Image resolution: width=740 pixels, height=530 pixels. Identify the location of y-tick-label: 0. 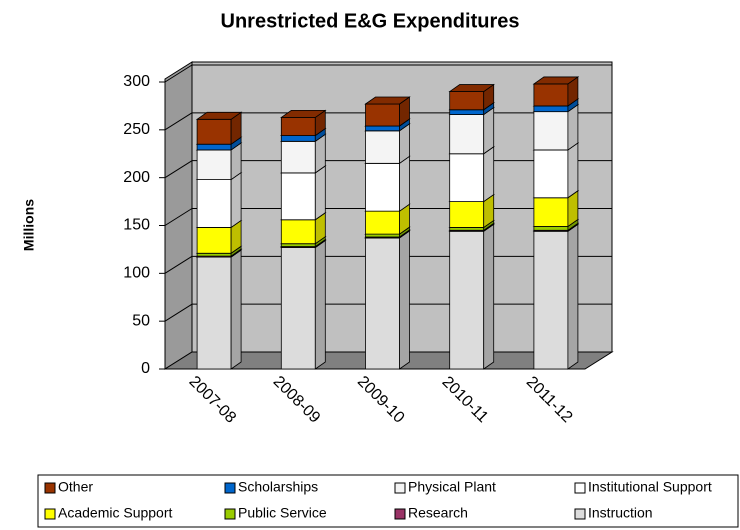
(145, 368).